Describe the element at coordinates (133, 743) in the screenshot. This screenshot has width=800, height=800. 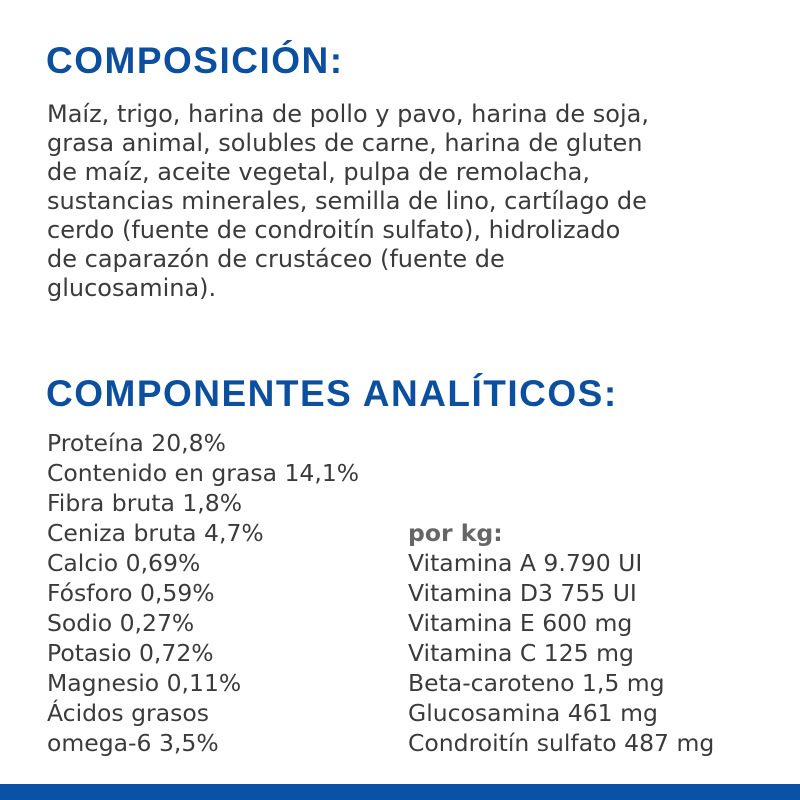
I see `analytic-item: omega-6 3,5%` at that location.